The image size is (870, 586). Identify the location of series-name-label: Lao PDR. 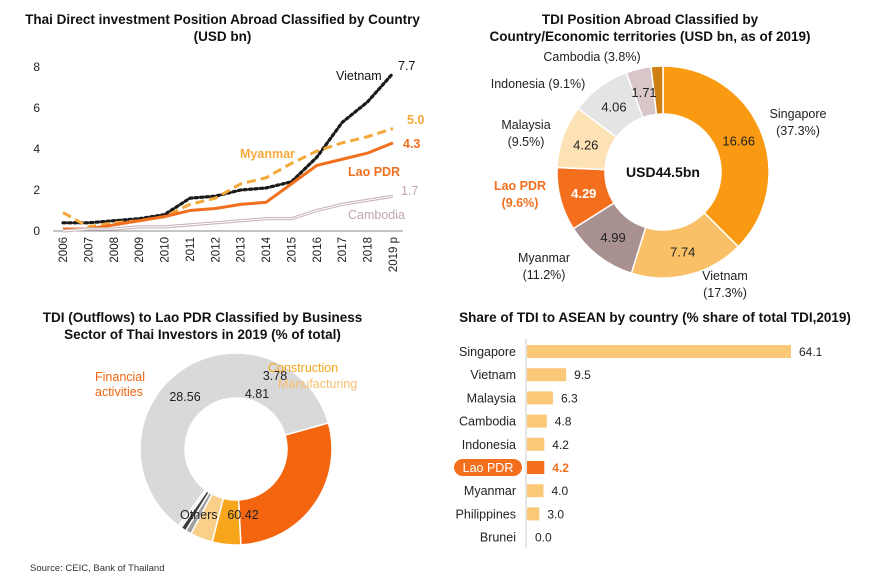
(374, 172).